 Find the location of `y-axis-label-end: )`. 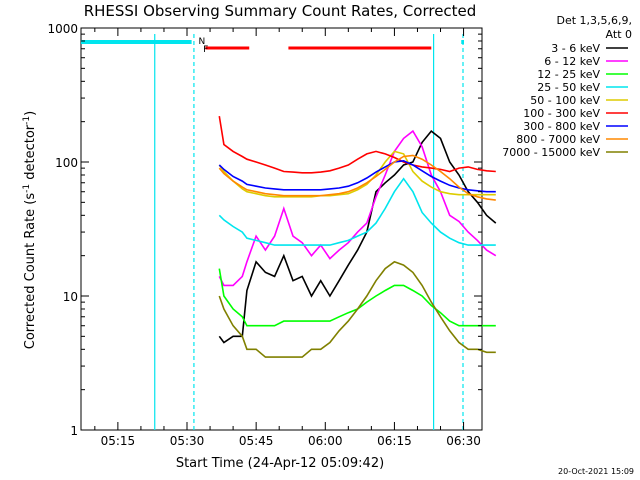

y-axis-label-end: ) is located at coordinates (30, 113).